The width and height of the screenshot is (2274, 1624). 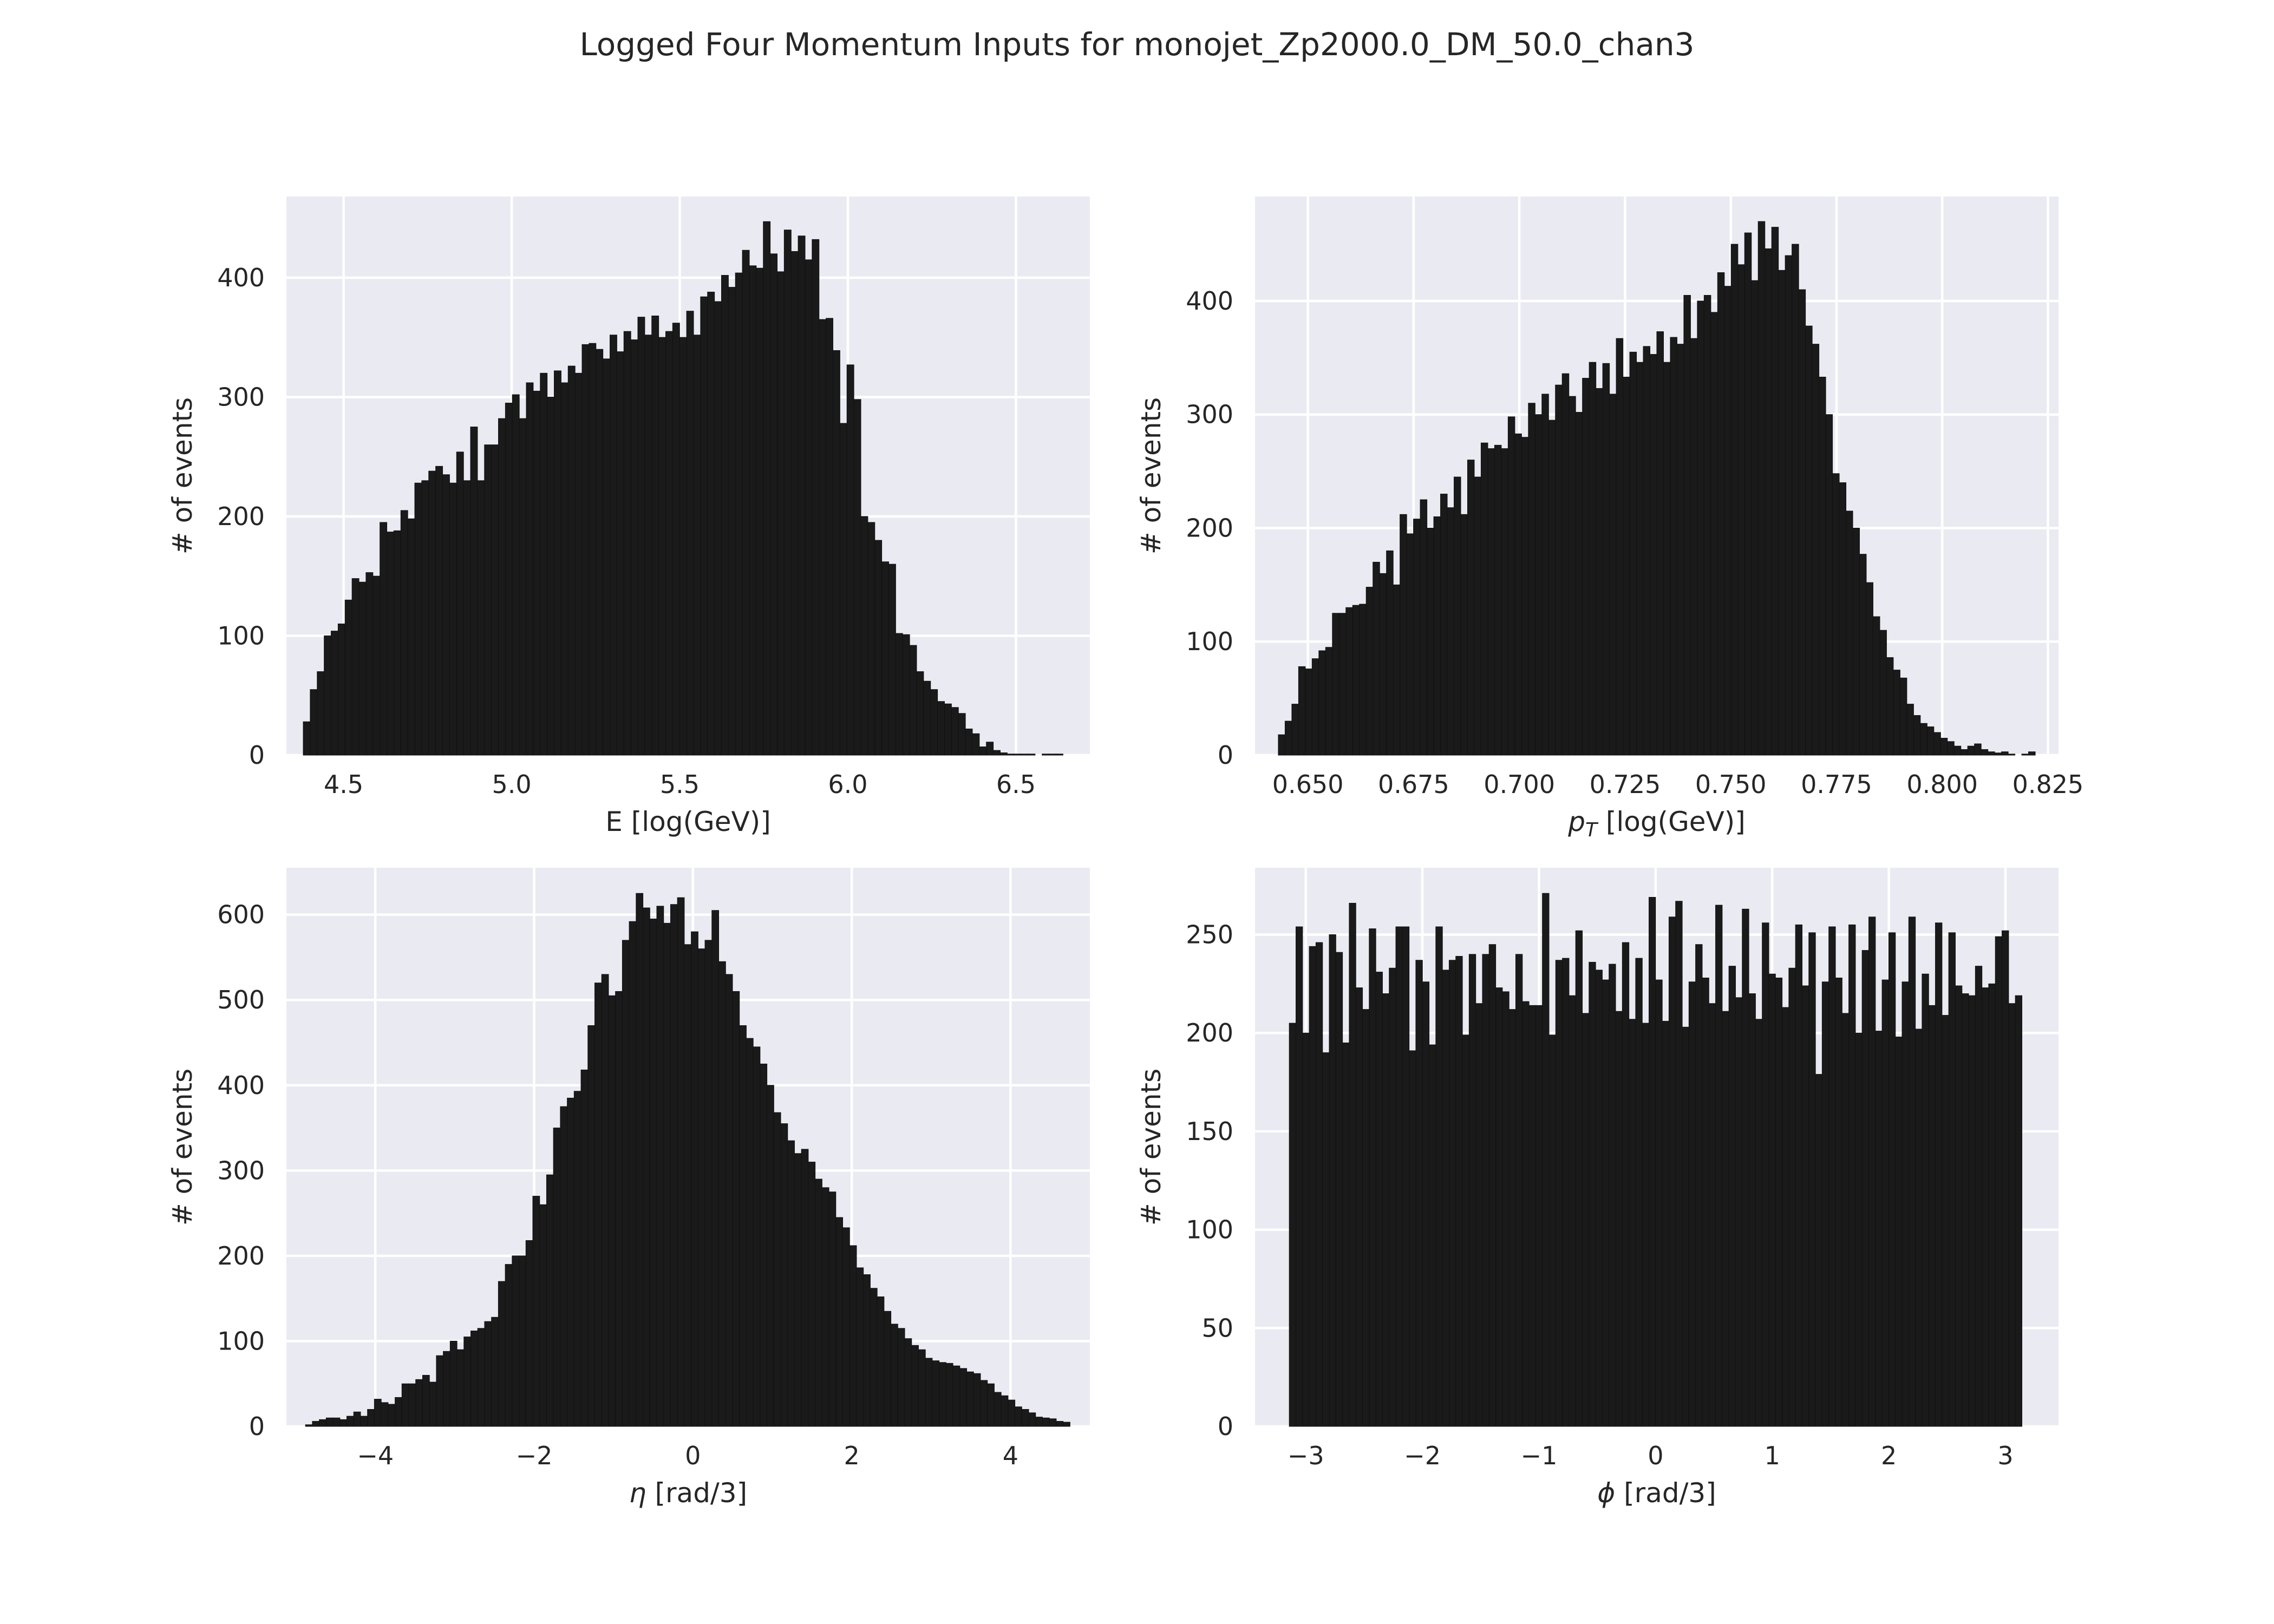 I want to click on x-tick-label: 0.725, so click(x=1626, y=784).